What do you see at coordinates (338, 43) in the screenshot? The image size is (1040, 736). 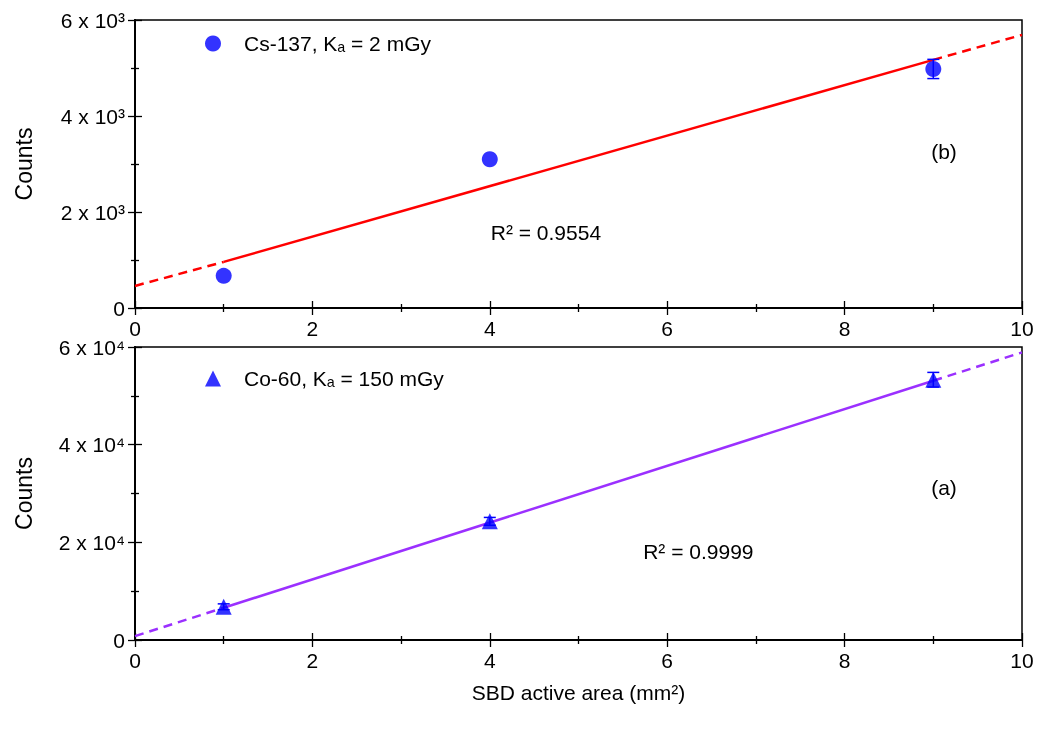 I see `legend-label: Cs-137, Kₐ = 2 mGy` at bounding box center [338, 43].